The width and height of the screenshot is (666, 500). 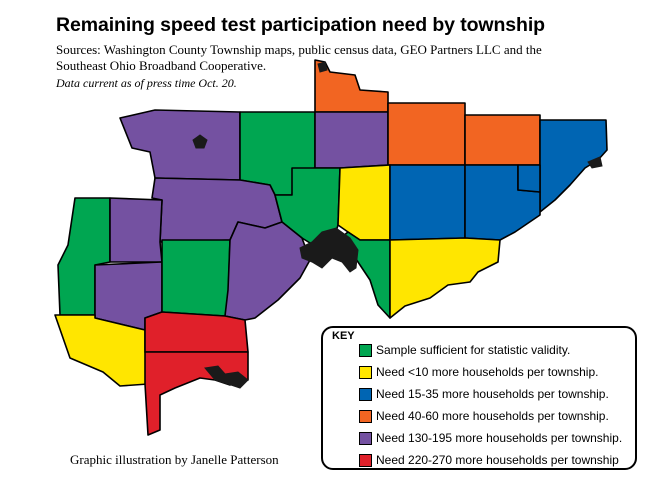 What do you see at coordinates (196, 278) in the screenshot?
I see `township-green-southwest-center` at bounding box center [196, 278].